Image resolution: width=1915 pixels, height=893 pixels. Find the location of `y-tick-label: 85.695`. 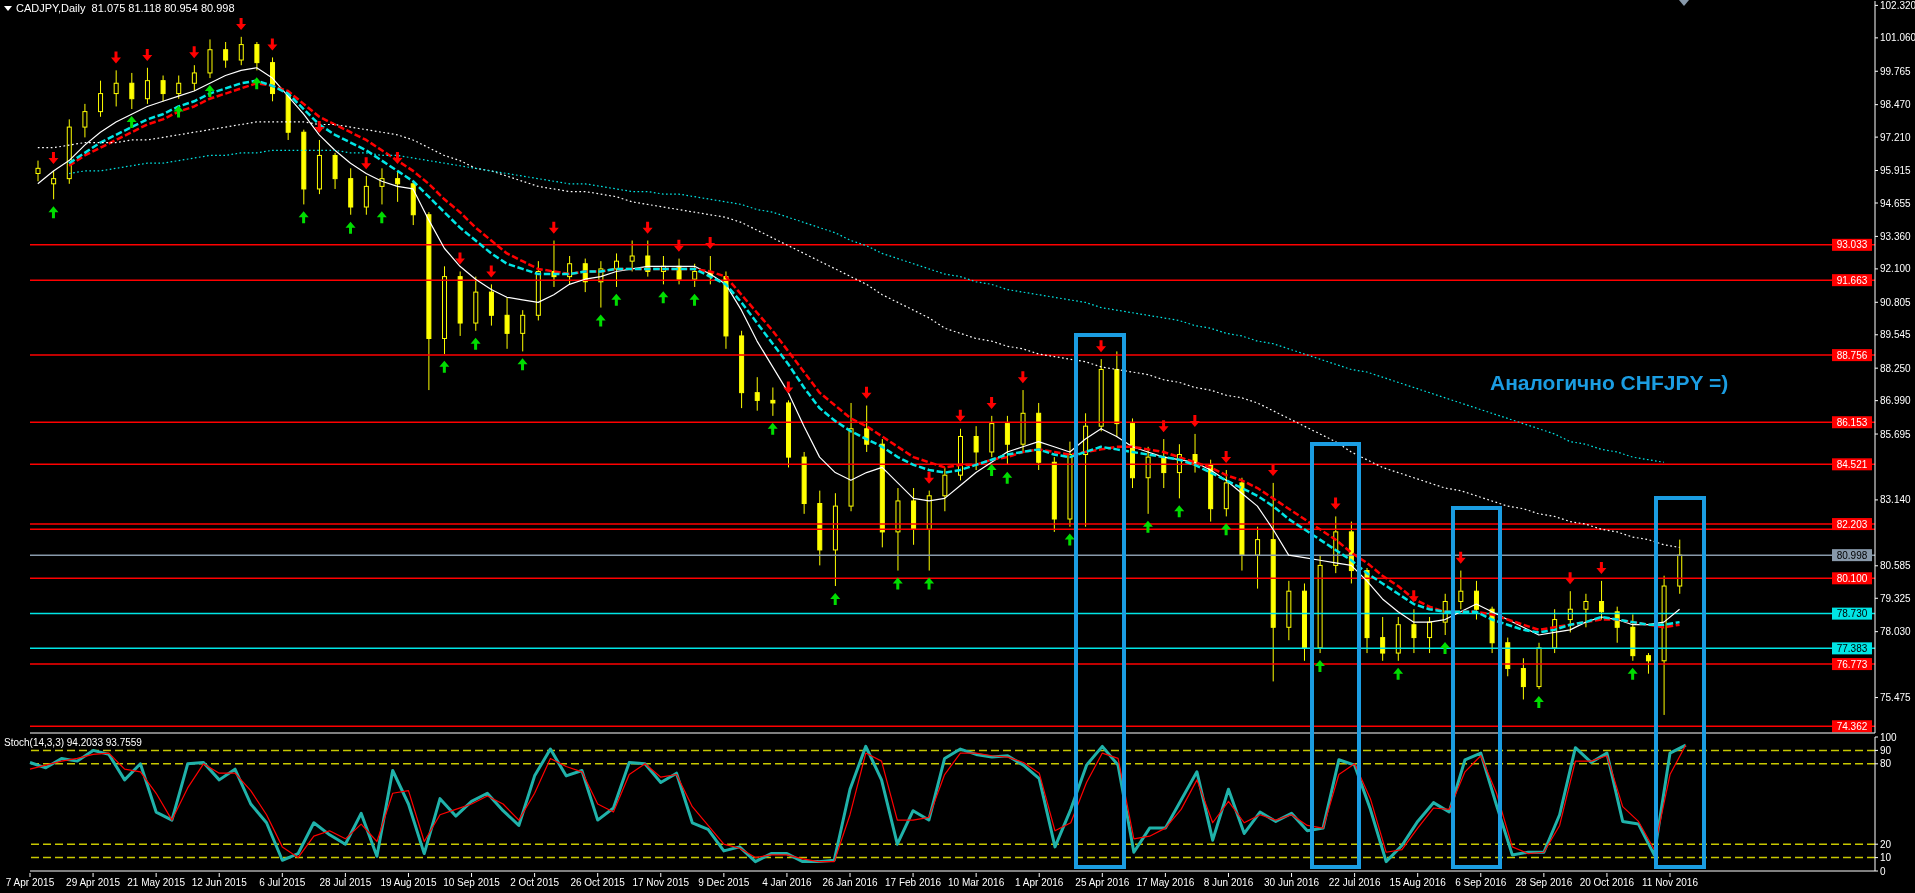

y-tick-label: 85.695 is located at coordinates (1896, 434).